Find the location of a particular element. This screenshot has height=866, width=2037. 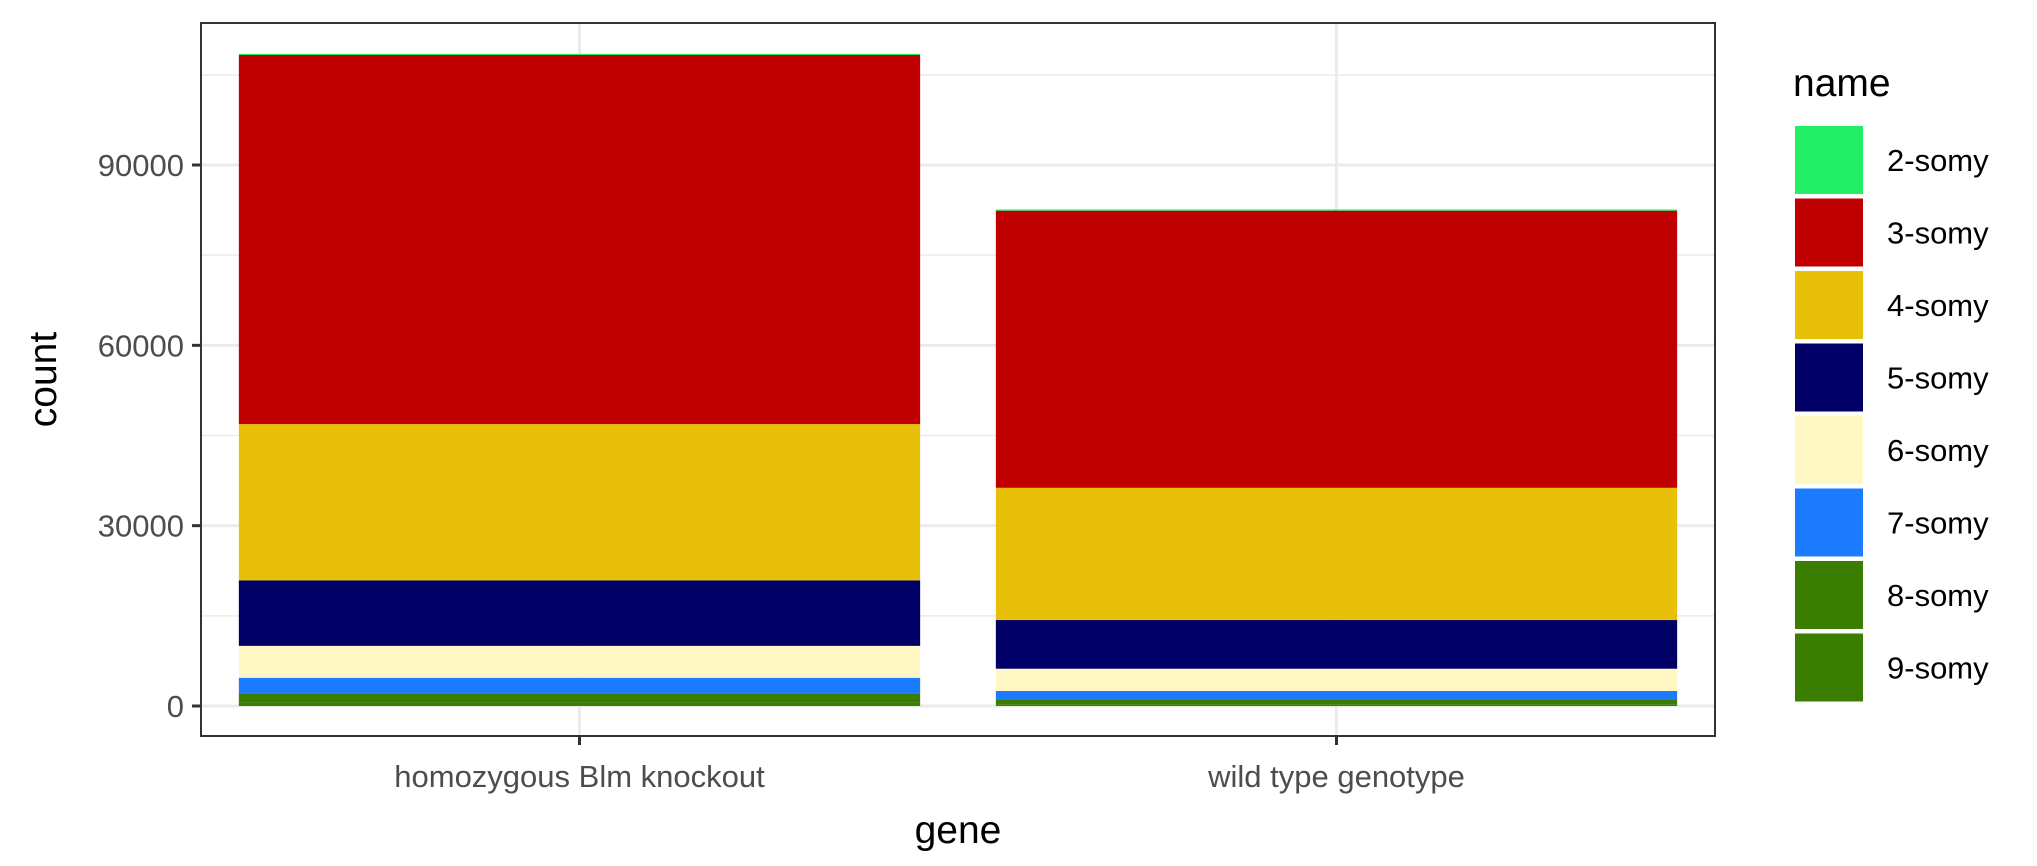

y-tick-label: 30000 is located at coordinates (141, 526).